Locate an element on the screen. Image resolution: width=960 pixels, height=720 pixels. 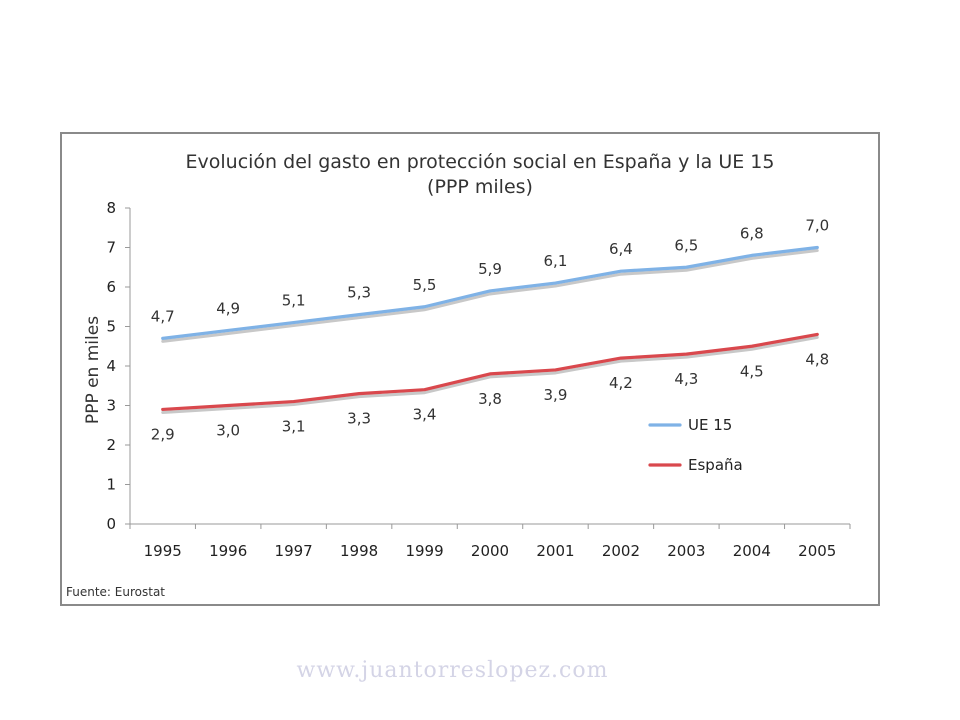
data-label: 4,3 is located at coordinates (686, 379).